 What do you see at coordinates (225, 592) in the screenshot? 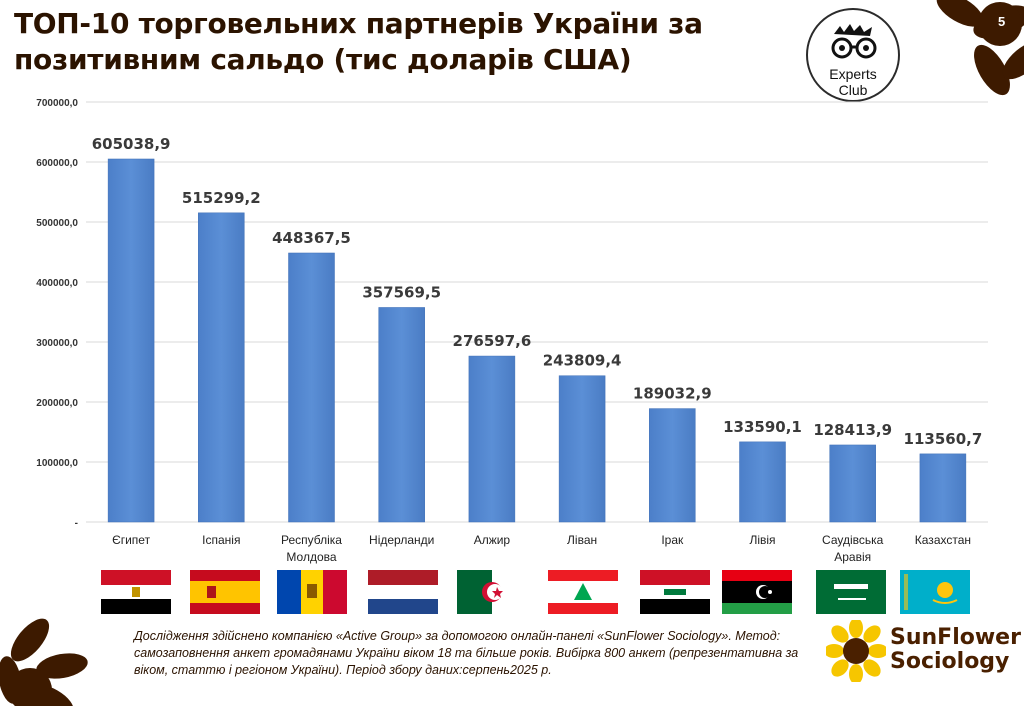
I see `spain-flag` at bounding box center [225, 592].